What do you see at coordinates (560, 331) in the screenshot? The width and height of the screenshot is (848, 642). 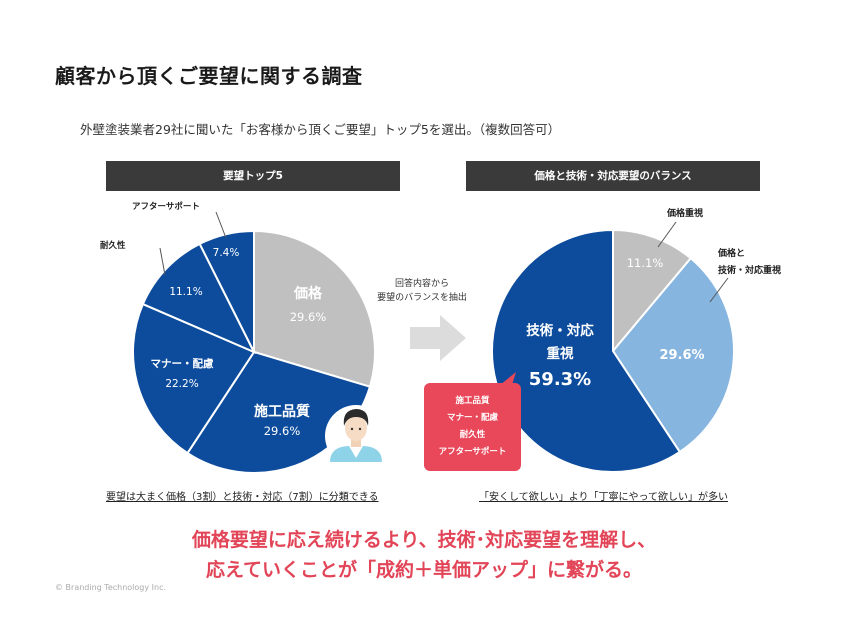 I see `pie-right-label-tech-1: 技術・対応` at bounding box center [560, 331].